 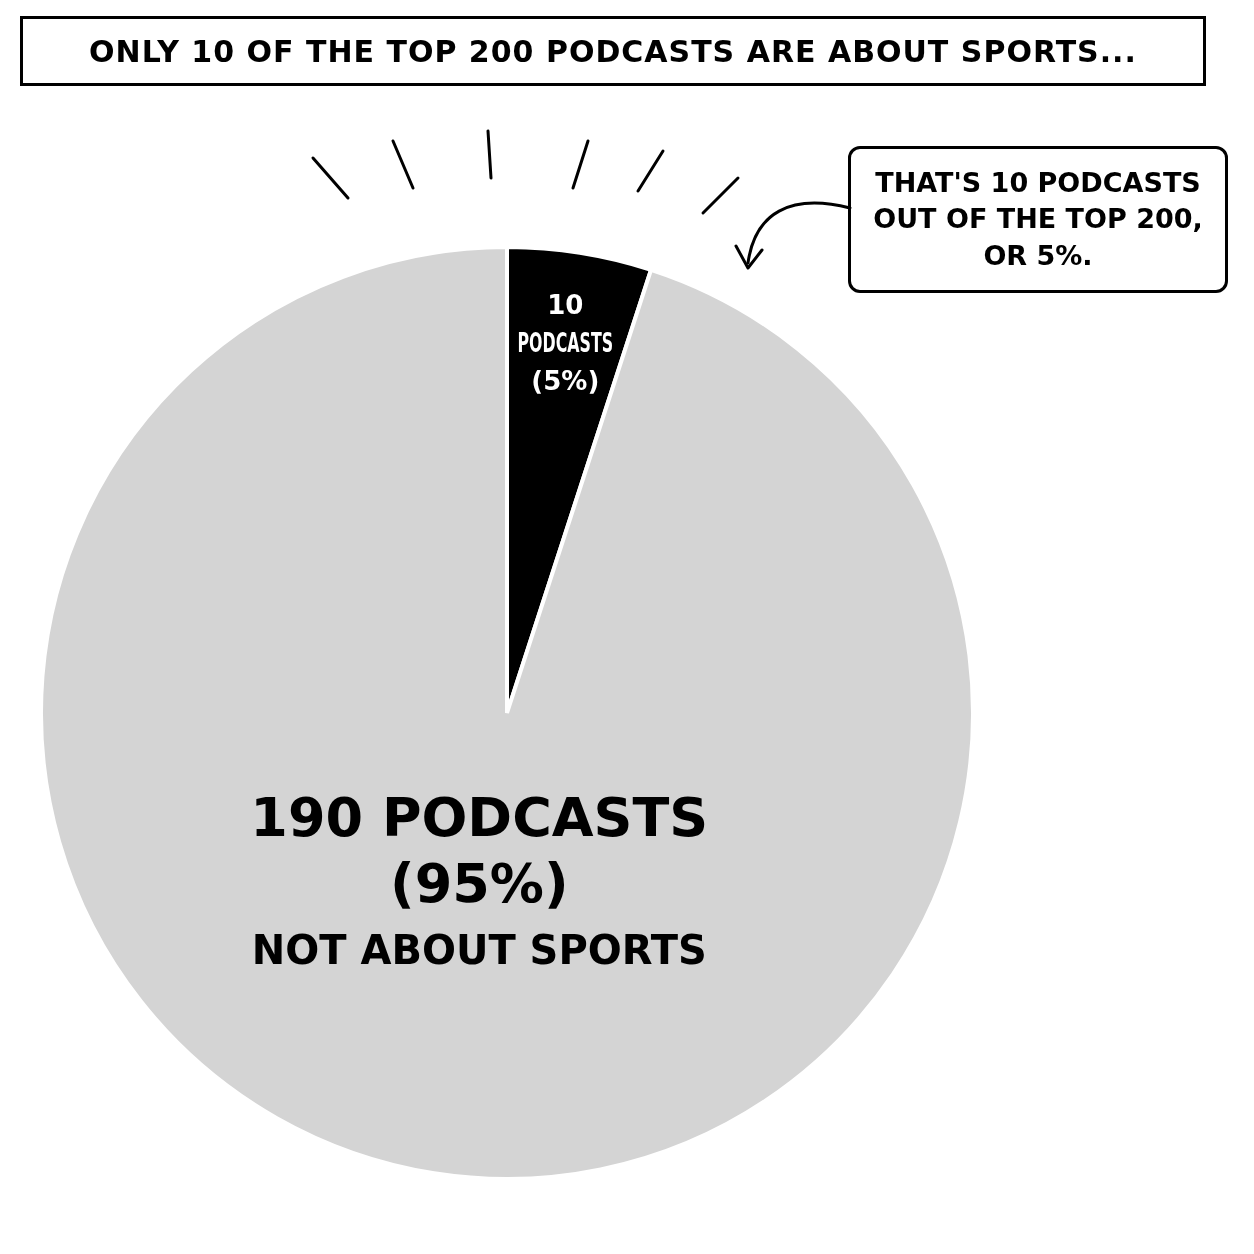 I want to click on data-label: 190 PODCASTS (95%), so click(x=479, y=850).